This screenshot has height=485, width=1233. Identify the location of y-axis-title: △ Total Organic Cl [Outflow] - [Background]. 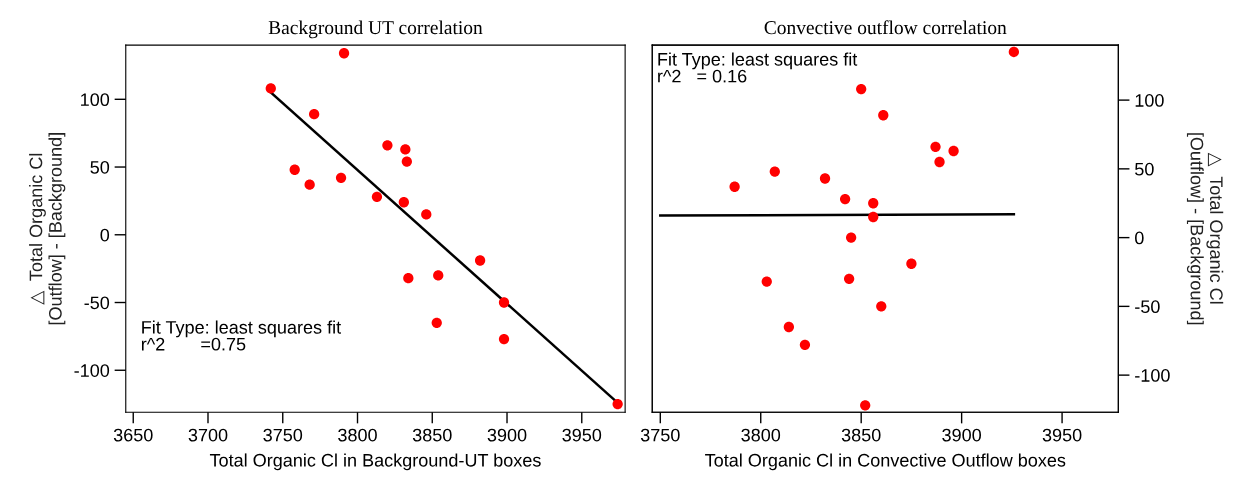
(47, 229).